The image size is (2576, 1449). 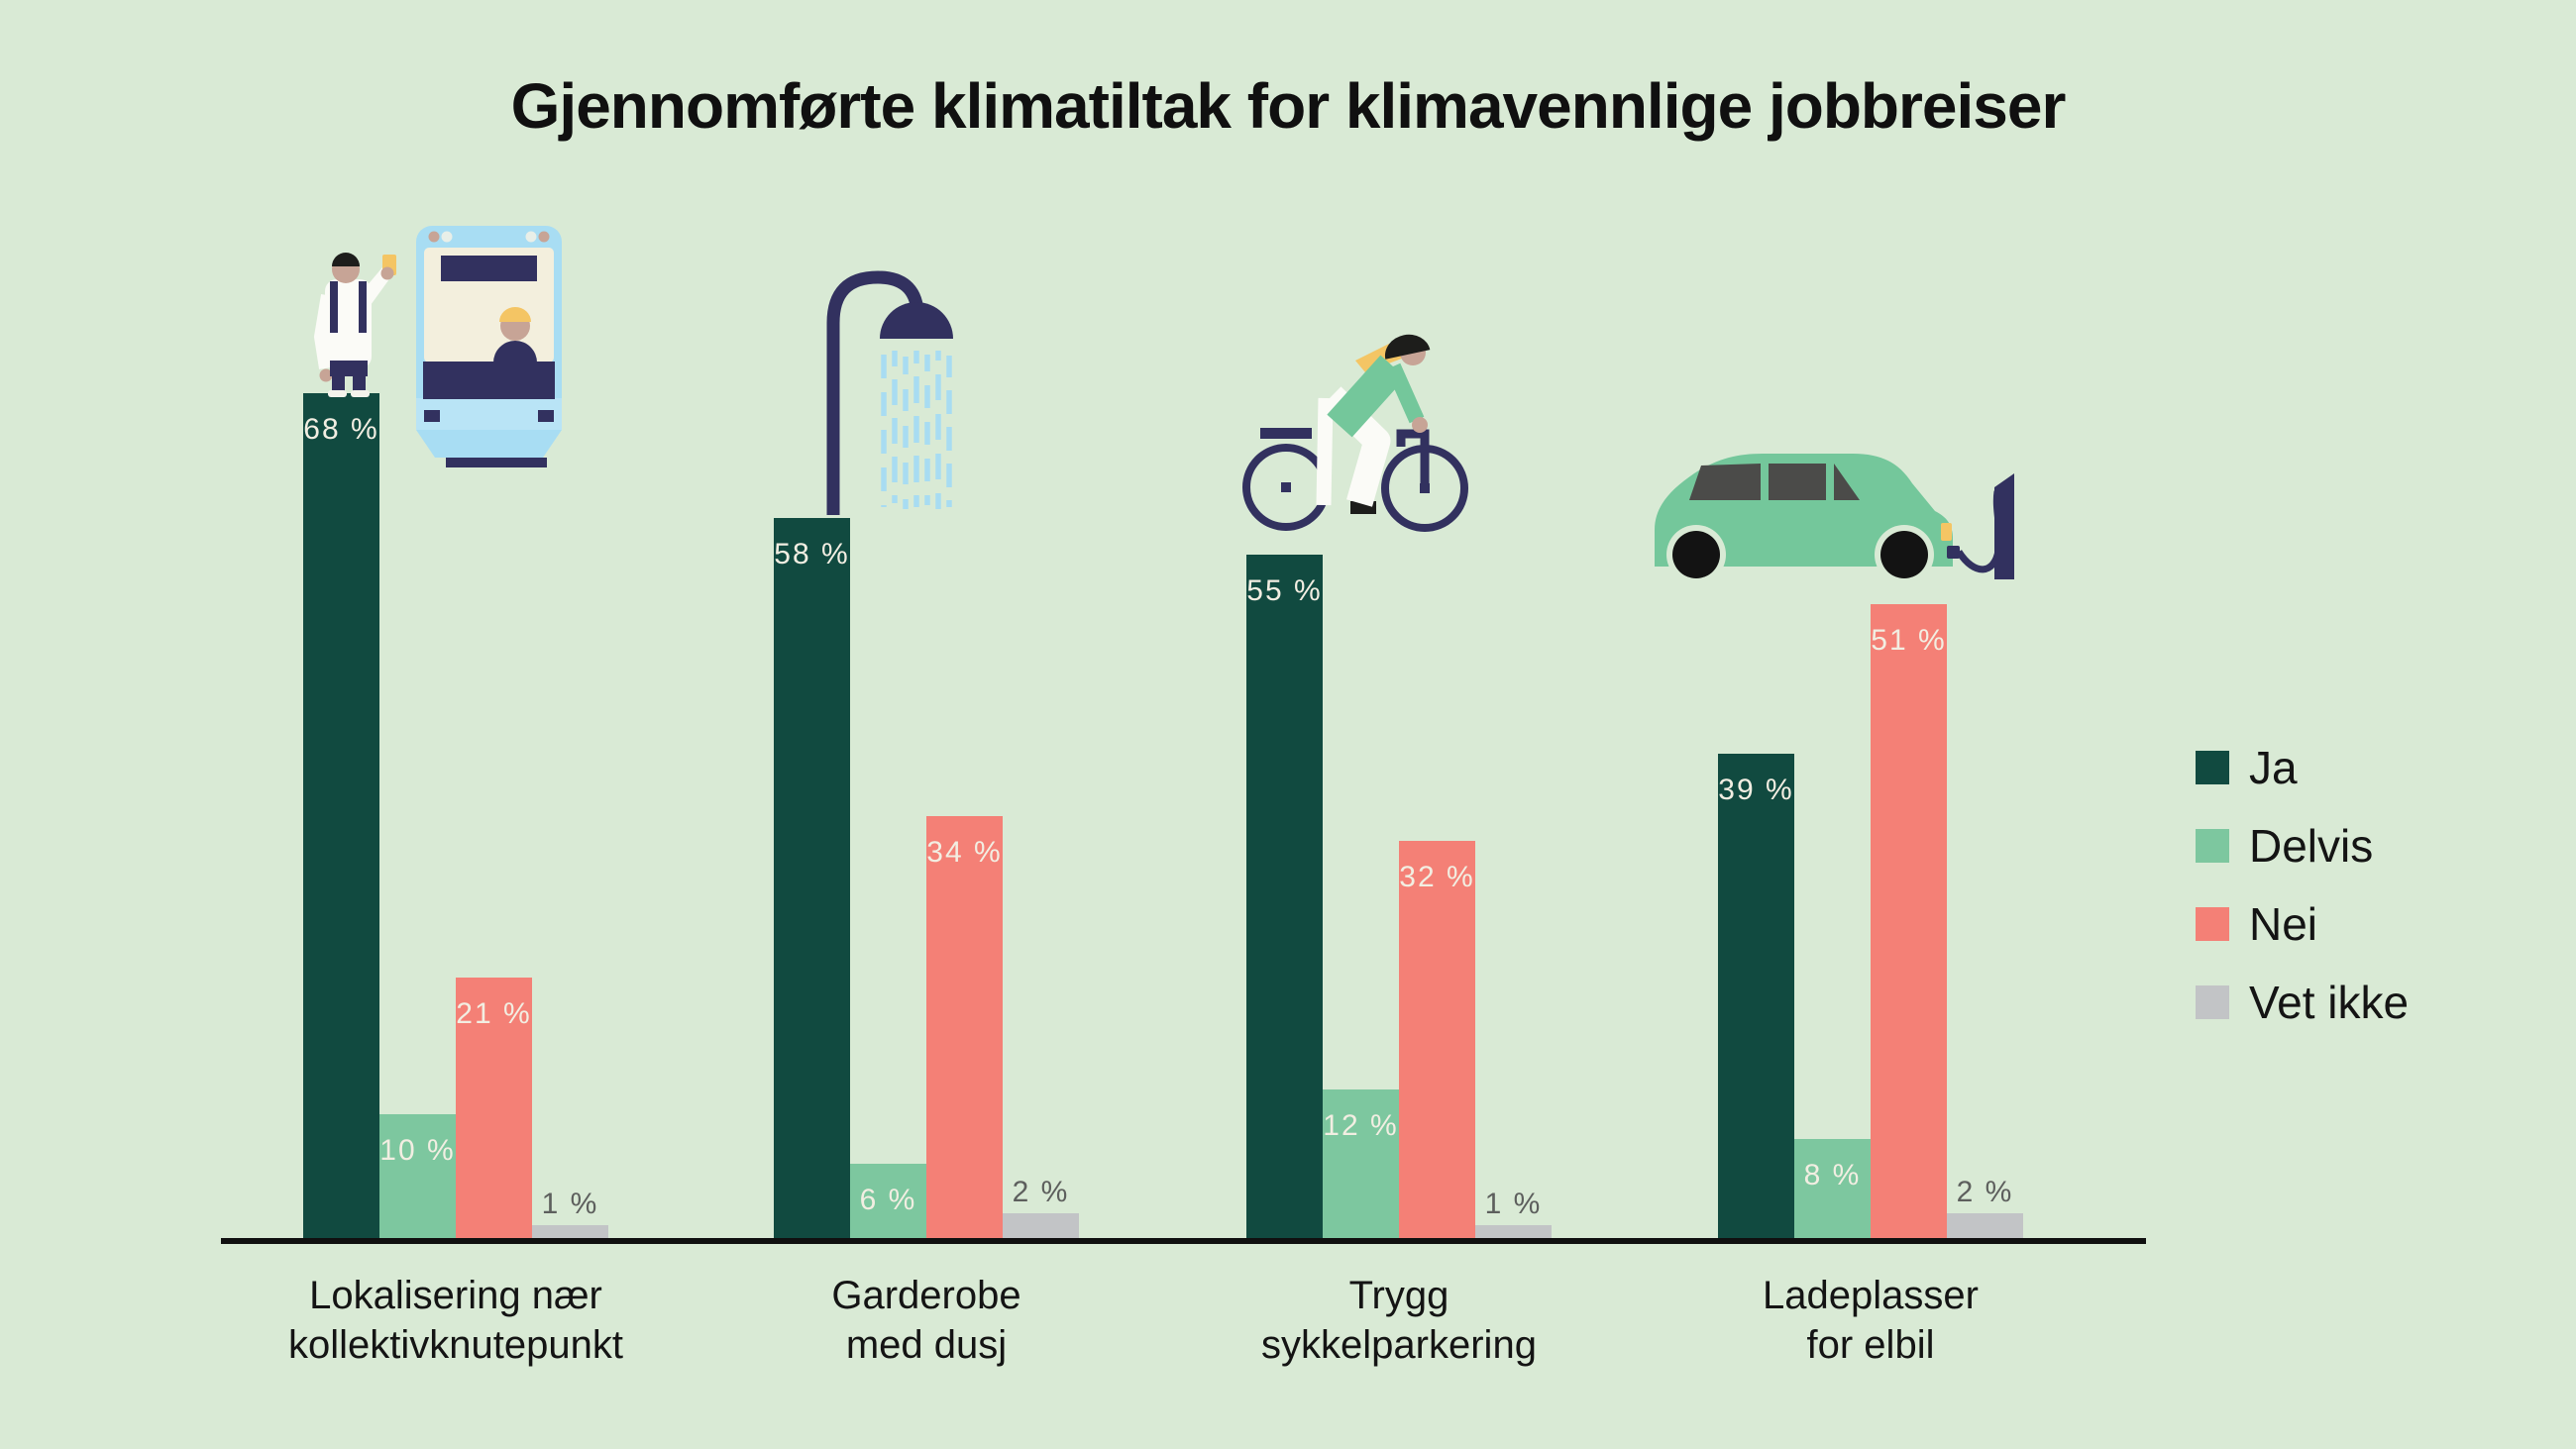 I want to click on bar-delvis-group3, so click(x=1361, y=1163).